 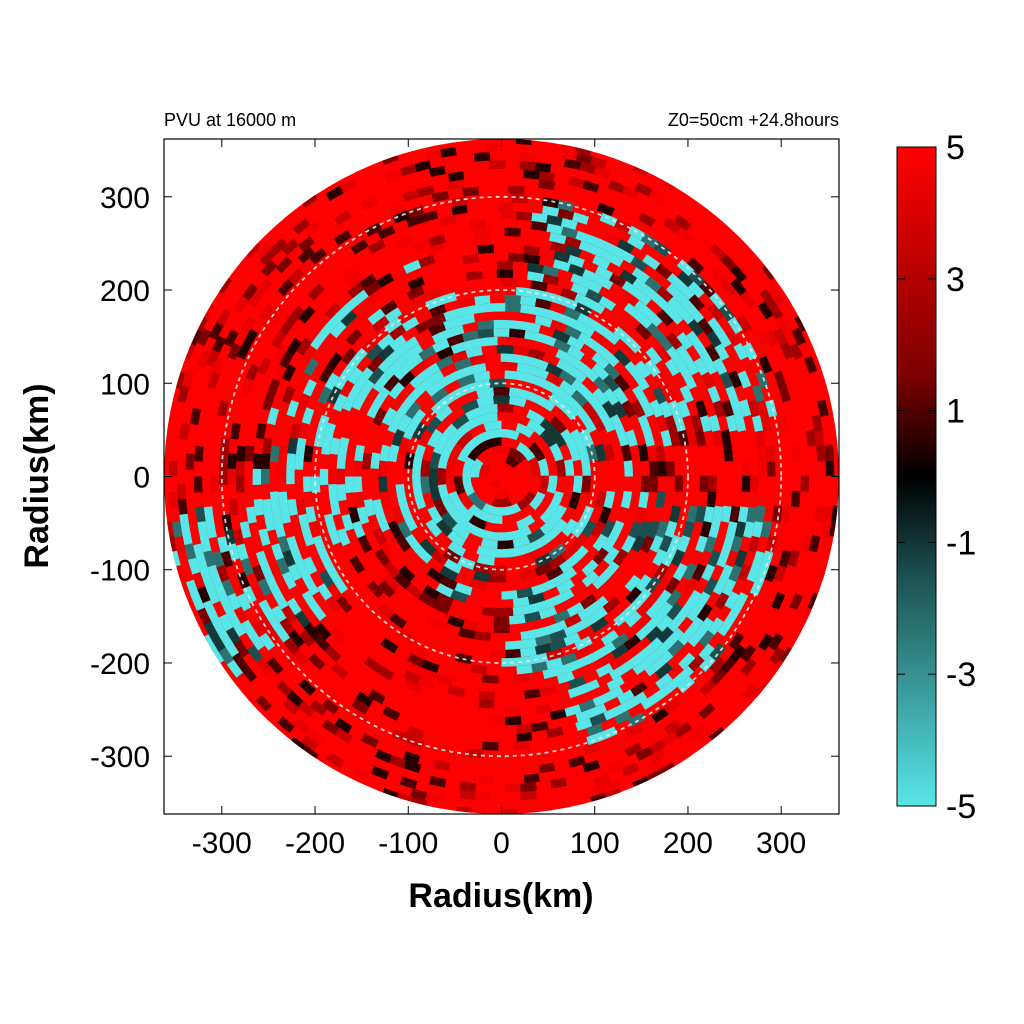 I want to click on colorbar-tick-label: 3, so click(x=955, y=280).